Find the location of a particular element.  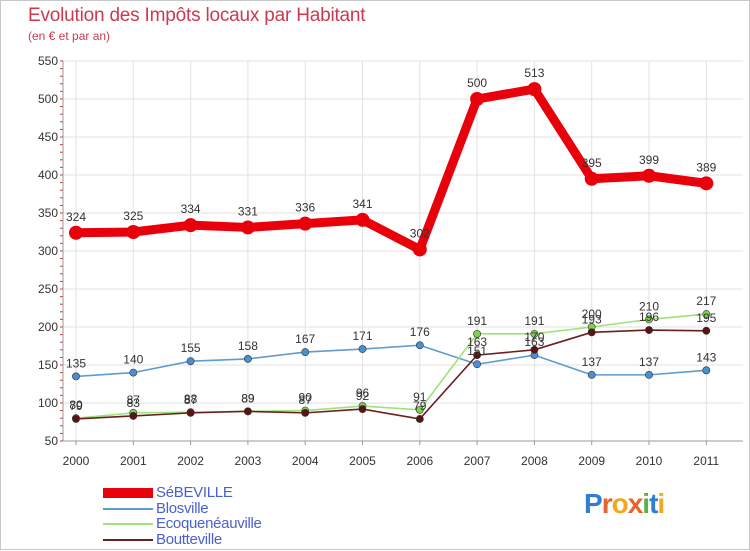

chart-title: Evolution des Impôts locaux par Habitant is located at coordinates (197, 15).